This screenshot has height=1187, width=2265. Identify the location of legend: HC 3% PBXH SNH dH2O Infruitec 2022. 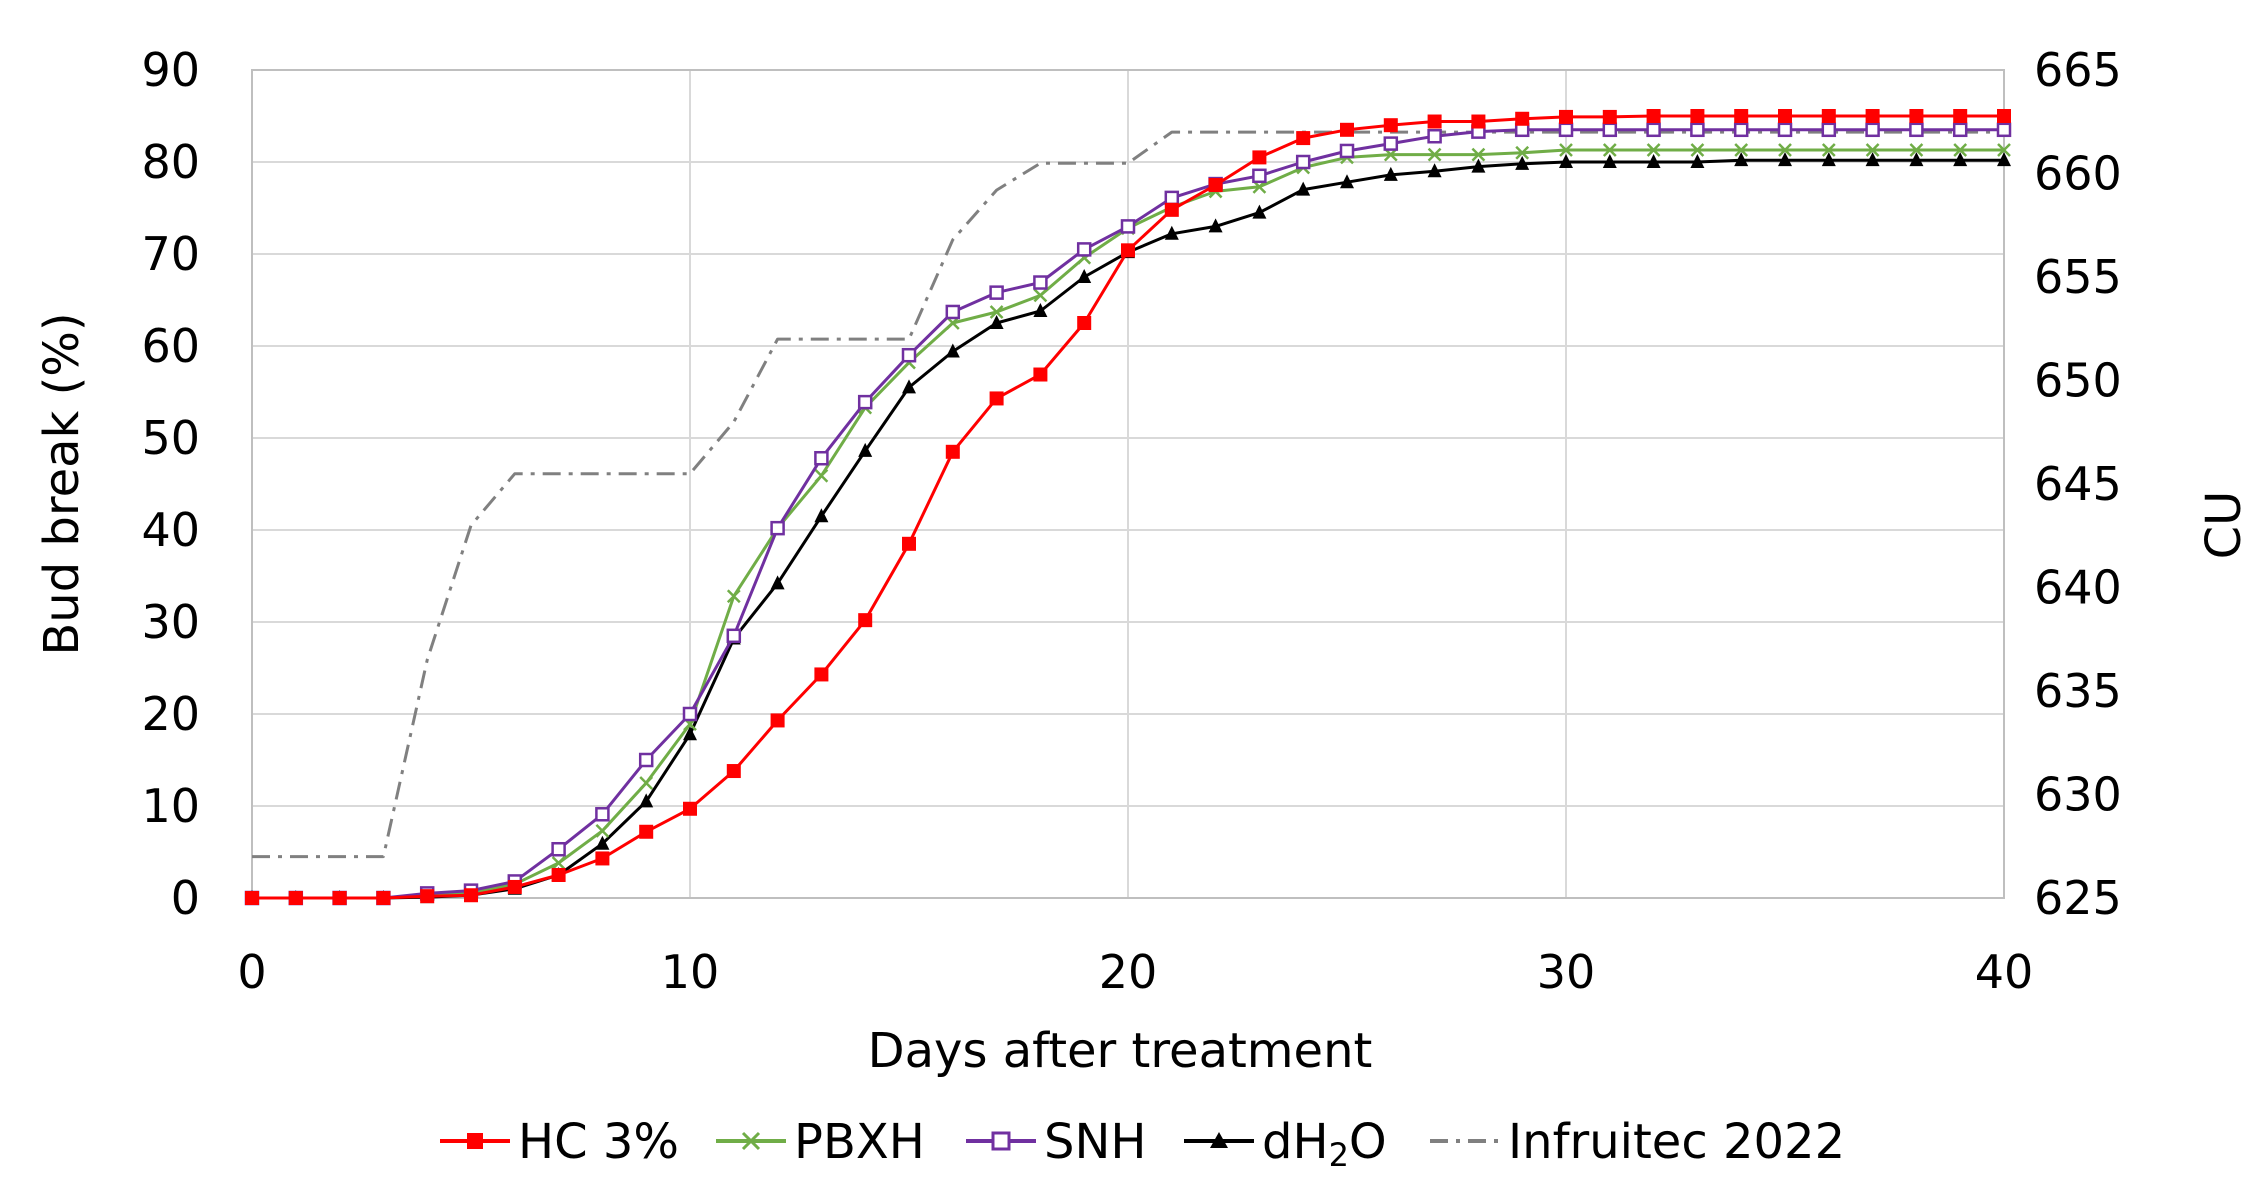
(1142, 1144).